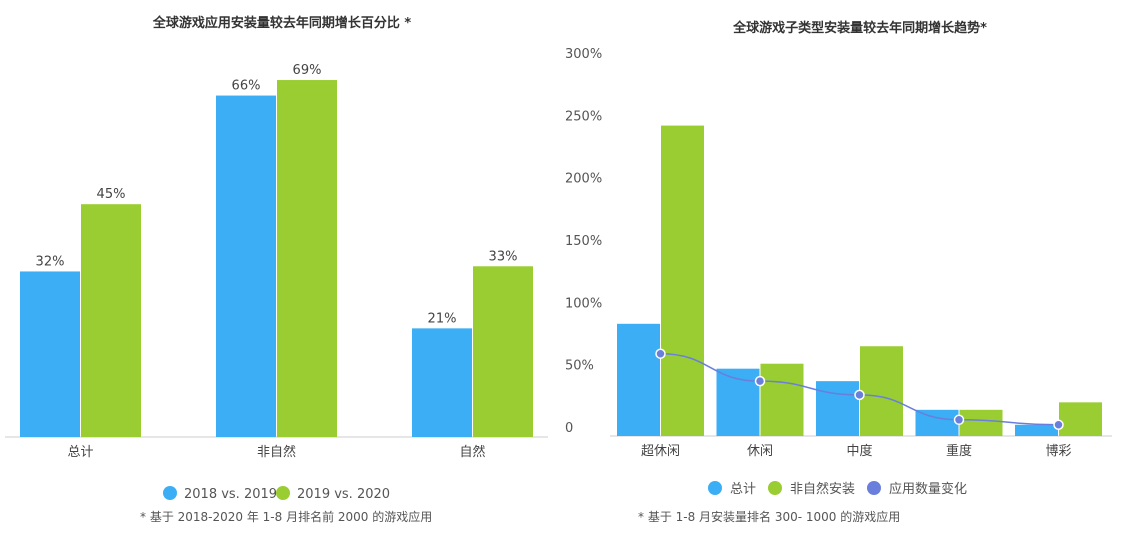 The width and height of the screenshot is (1123, 534). I want to click on right-y-tick-label: 100%, so click(583, 303).